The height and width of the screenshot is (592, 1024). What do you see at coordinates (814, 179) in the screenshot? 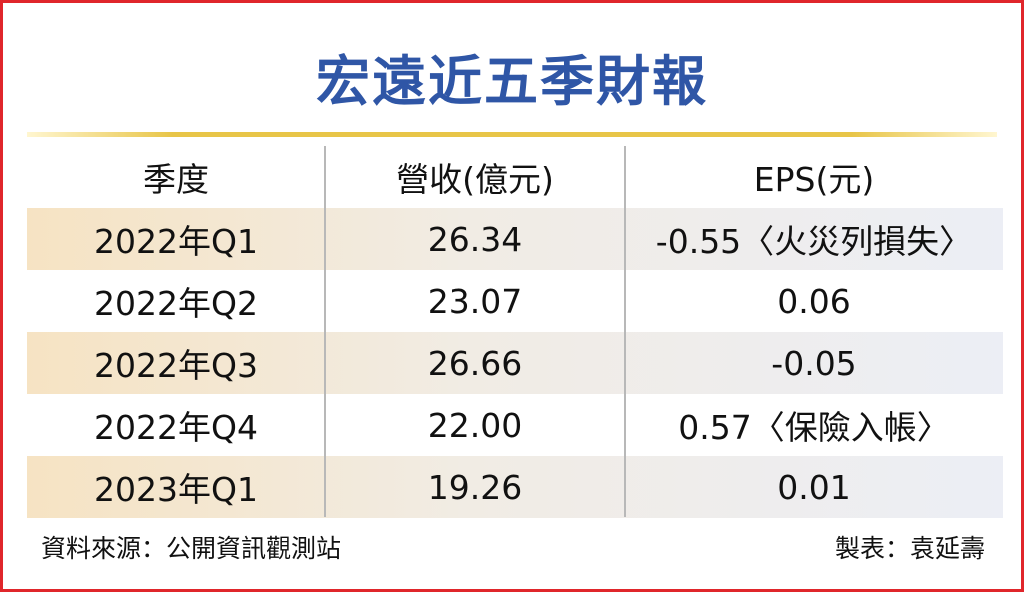
I see `column-header: EPS(元)` at bounding box center [814, 179].